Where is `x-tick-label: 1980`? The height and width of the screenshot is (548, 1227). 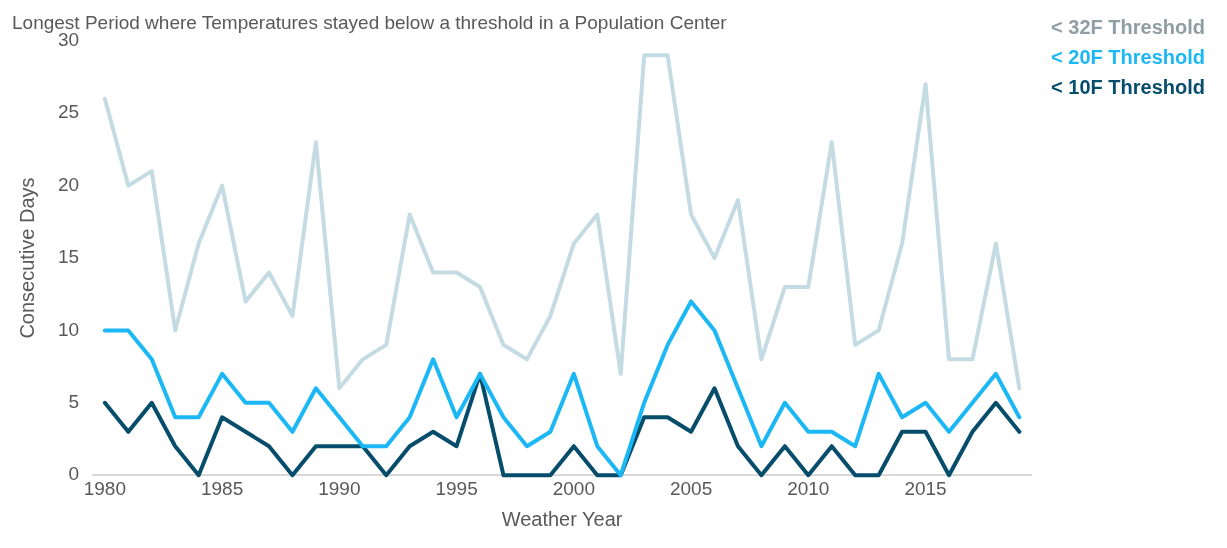
x-tick-label: 1980 is located at coordinates (104, 488).